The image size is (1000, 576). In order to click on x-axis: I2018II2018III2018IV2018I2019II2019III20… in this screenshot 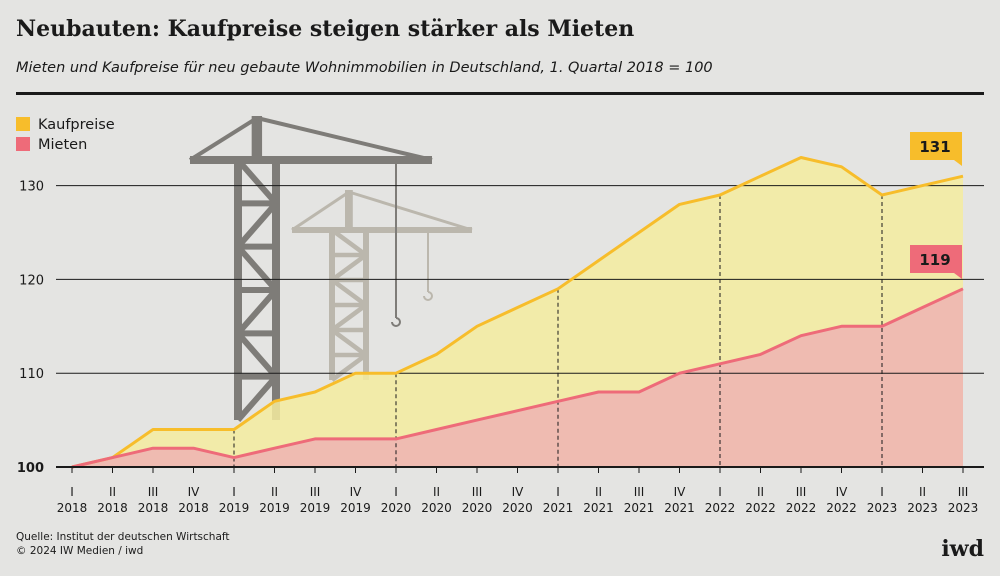, I will do `click(520, 490)`.